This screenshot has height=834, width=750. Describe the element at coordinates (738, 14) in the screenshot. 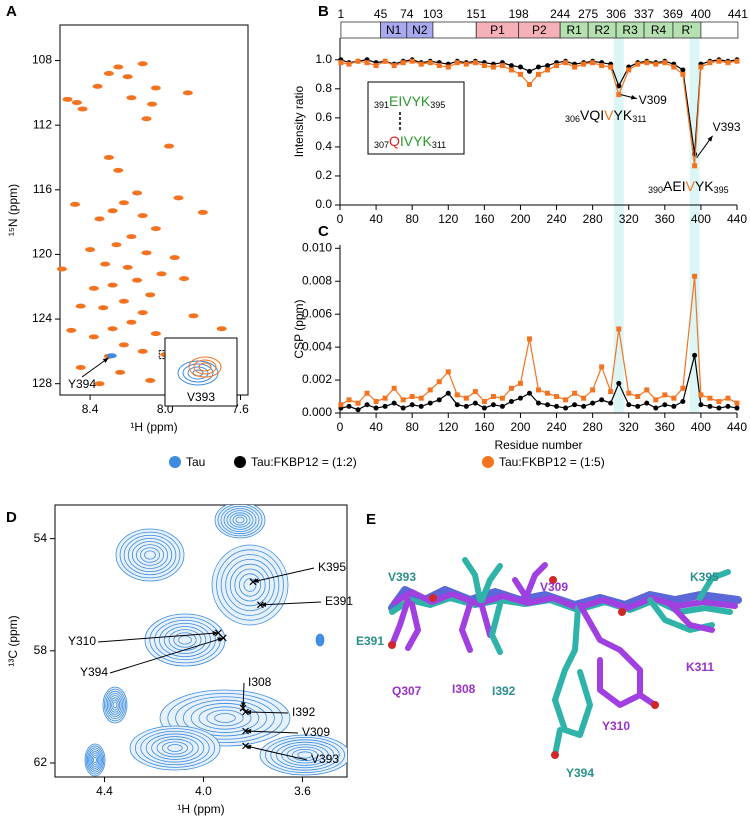

I see `domain-boundary: 441` at that location.